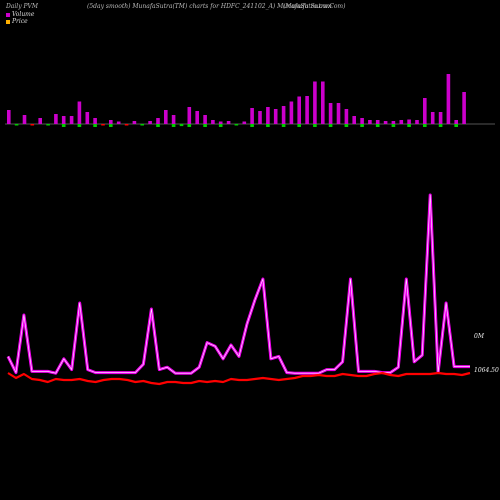 This screenshot has width=500, height=500. I want to click on legend-price: Price, so click(17, 21).